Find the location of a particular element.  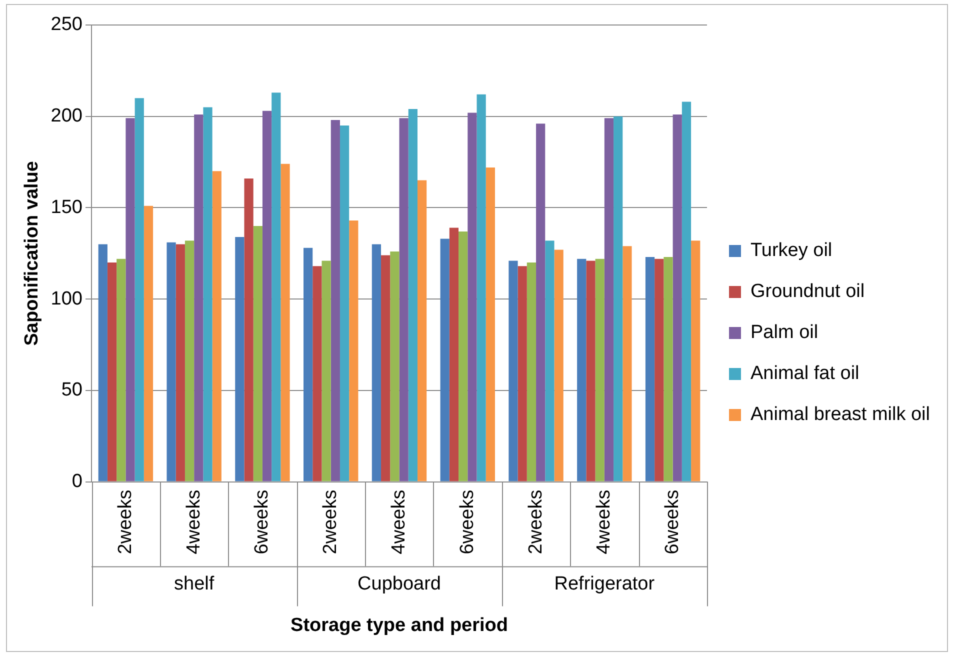

text: Refrigerator is located at coordinates (605, 583).